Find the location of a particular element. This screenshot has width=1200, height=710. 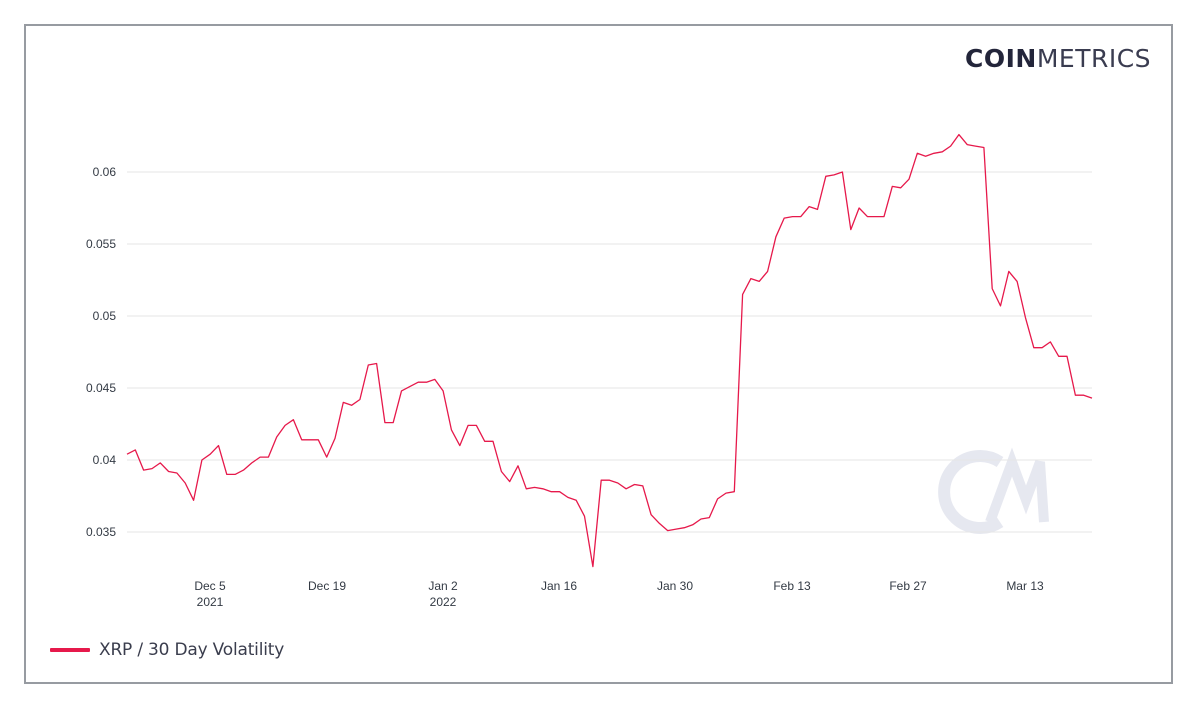

logo-coin: COIN is located at coordinates (1001, 58).